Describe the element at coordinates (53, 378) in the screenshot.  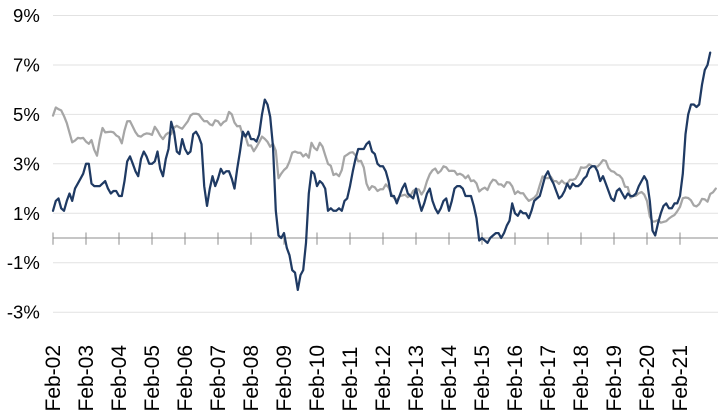
I see `svg-text: Feb-02` at that location.